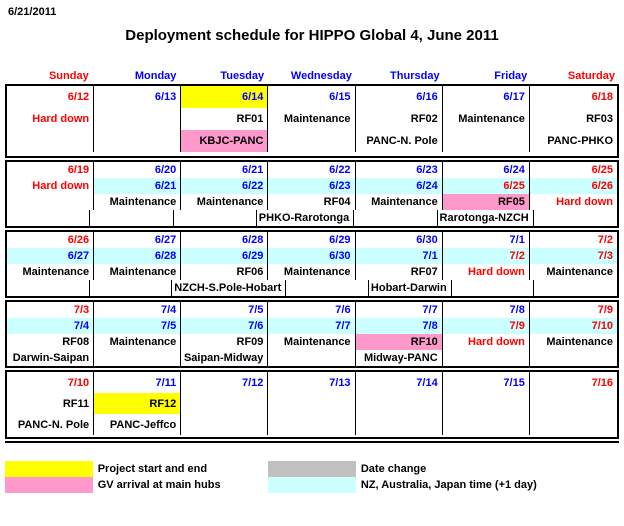 The width and height of the screenshot is (624, 526). Describe the element at coordinates (78, 256) in the screenshot. I see `cell-text: 6/27` at that location.